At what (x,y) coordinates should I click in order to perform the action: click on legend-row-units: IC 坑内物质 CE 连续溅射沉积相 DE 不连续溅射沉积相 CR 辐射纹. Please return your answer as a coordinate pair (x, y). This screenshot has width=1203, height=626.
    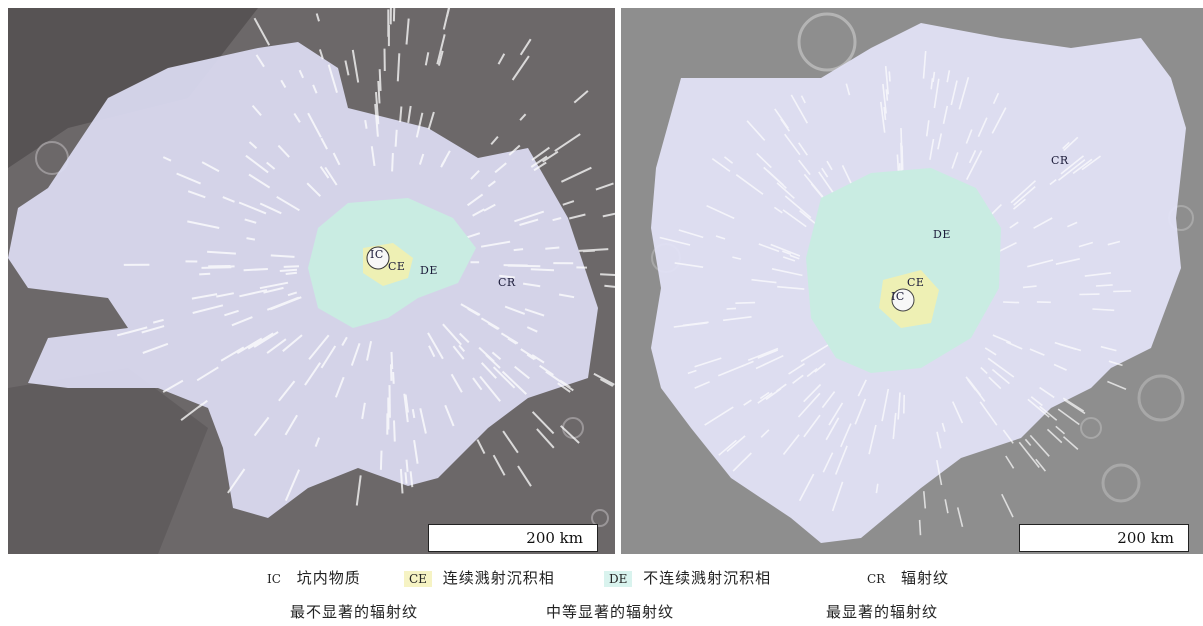
    Looking at the image, I should click on (601, 579).